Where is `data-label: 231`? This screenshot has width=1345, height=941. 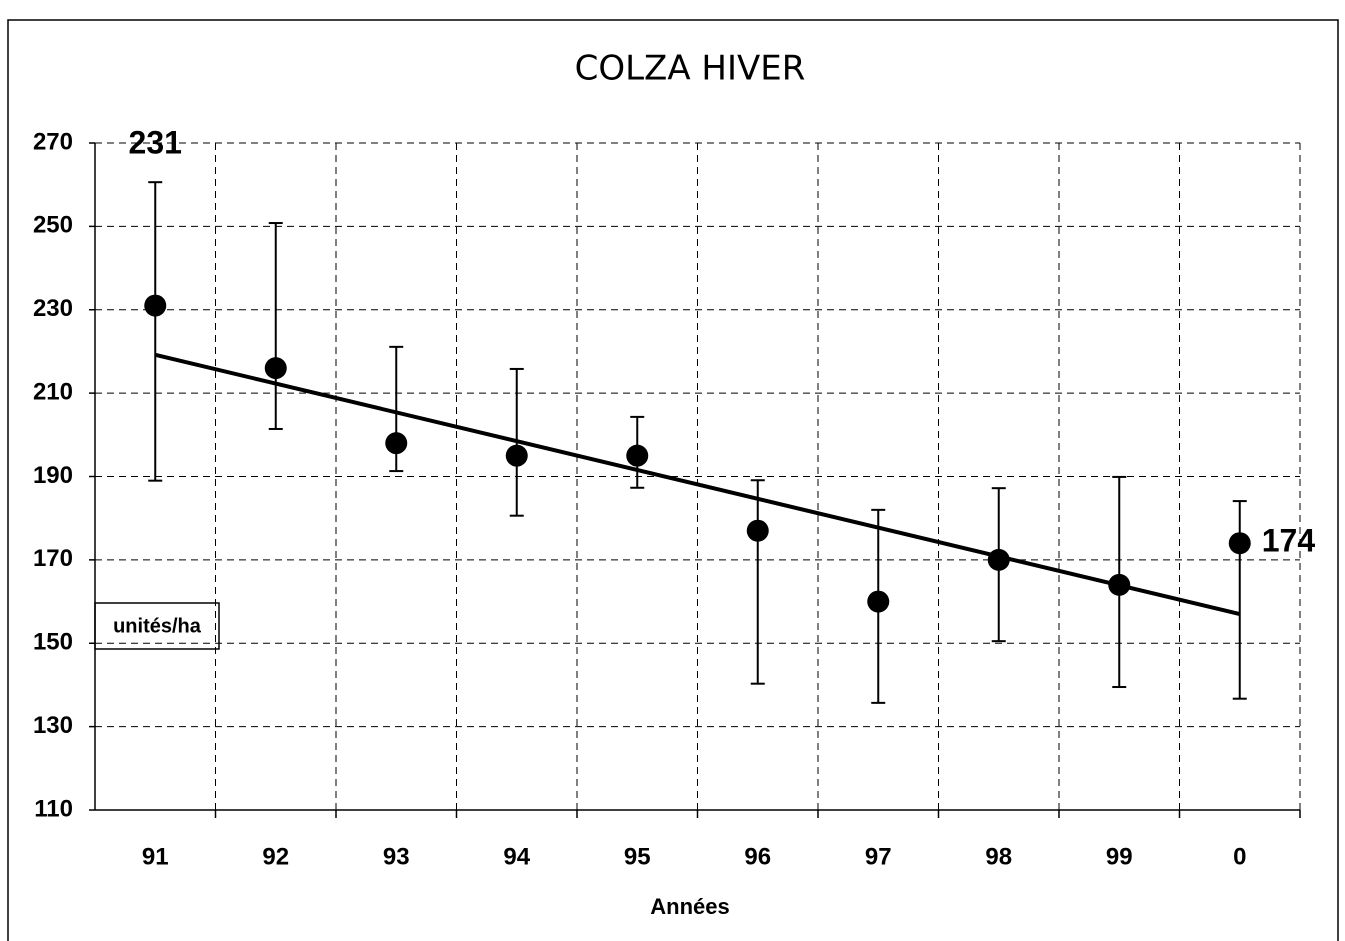 data-label: 231 is located at coordinates (155, 142).